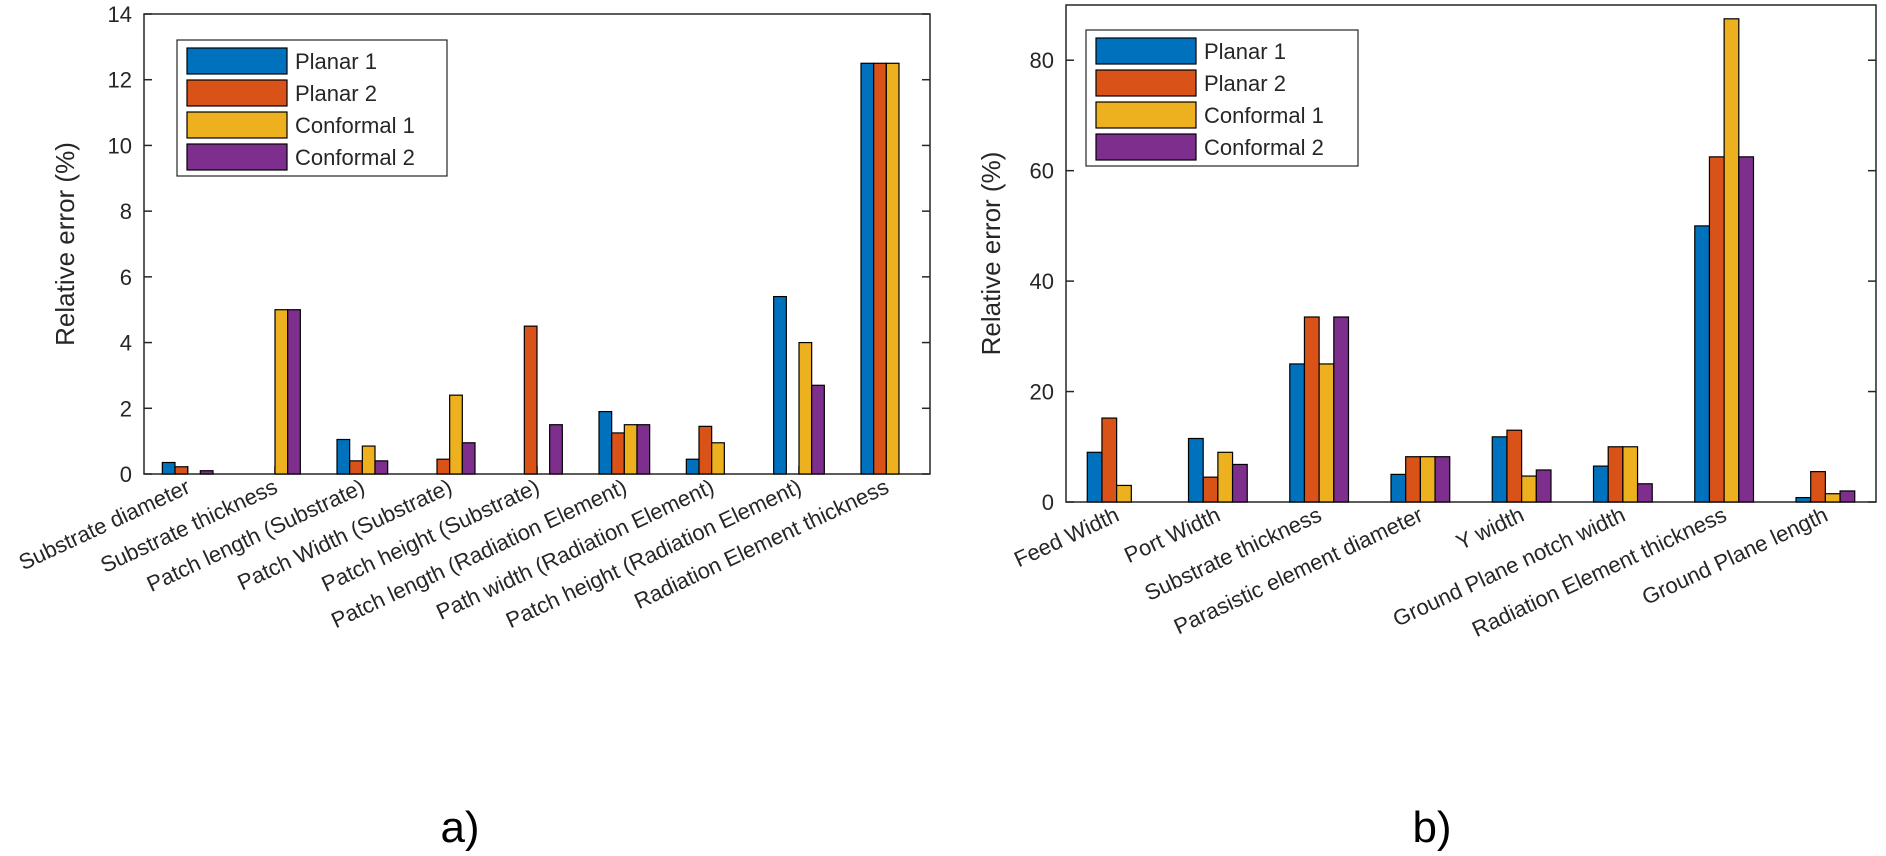  Describe the element at coordinates (120, 80) in the screenshot. I see `y-tick-label: 12` at that location.